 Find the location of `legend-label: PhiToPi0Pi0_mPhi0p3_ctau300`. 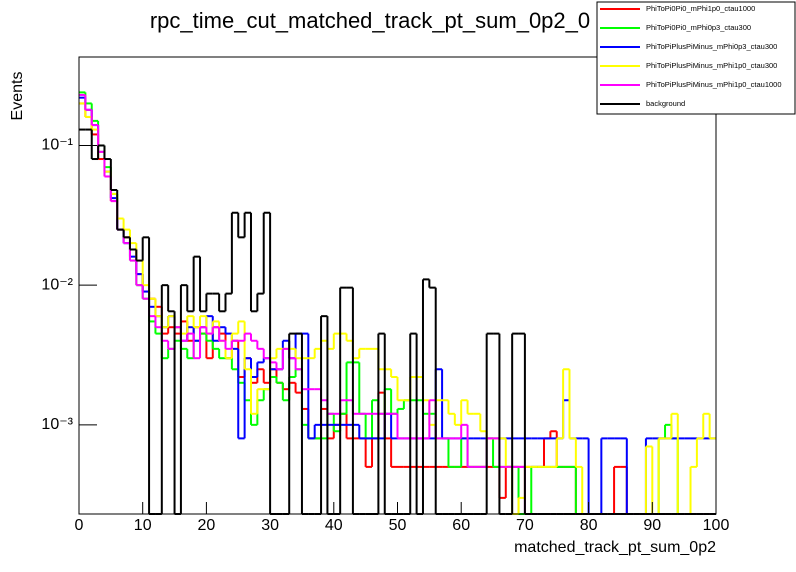

legend-label: PhiToPi0Pi0_mPhi0p3_ctau300 is located at coordinates (698, 27).